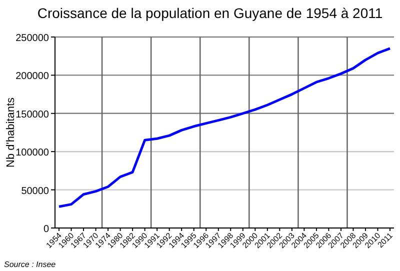  Describe the element at coordinates (30, 264) in the screenshot. I see `source-note: Source : Insee` at that location.